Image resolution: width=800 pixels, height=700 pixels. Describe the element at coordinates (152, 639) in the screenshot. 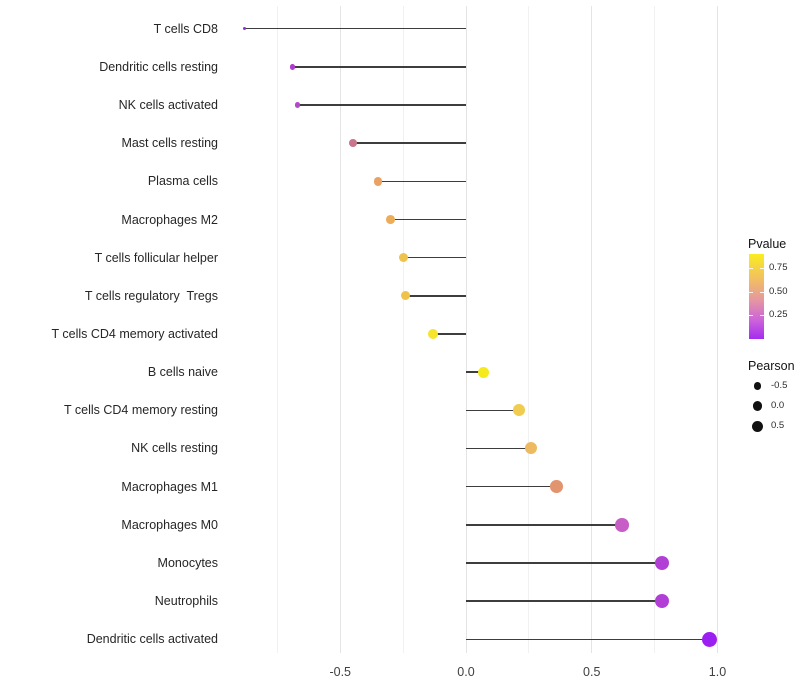

I see `category-label: Dendritic cells activated` at that location.